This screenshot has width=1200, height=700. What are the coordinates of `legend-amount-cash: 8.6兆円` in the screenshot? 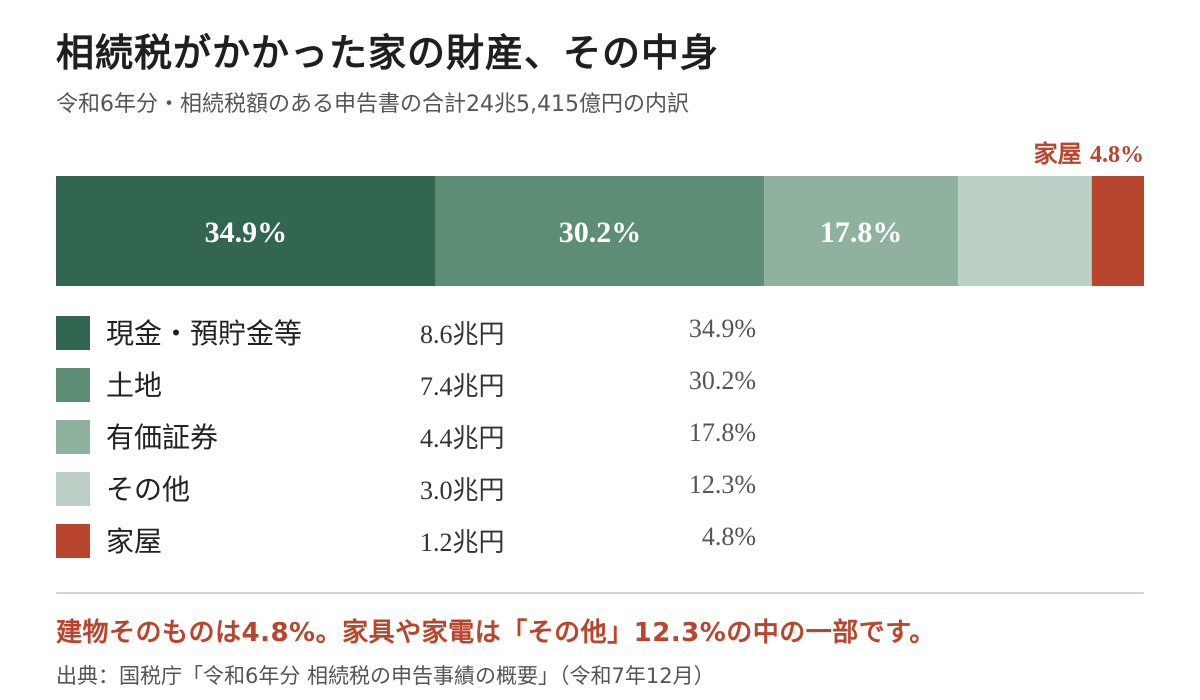 It's located at (462, 334).